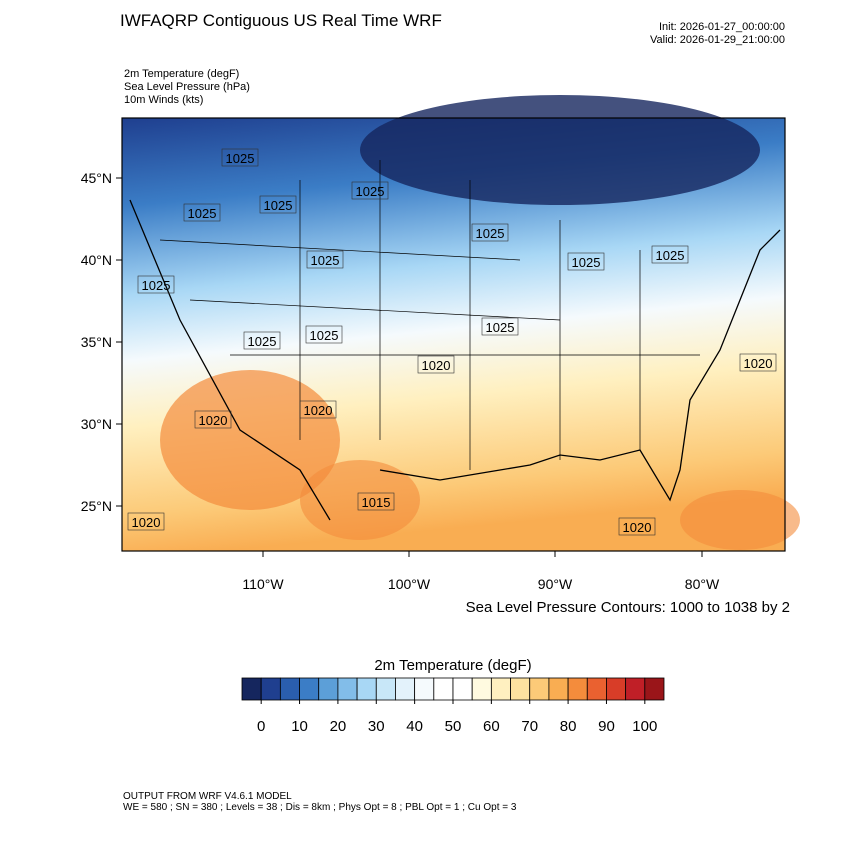 The width and height of the screenshot is (850, 855). Describe the element at coordinates (529, 726) in the screenshot. I see `colorbar-tick-label: 70` at that location.